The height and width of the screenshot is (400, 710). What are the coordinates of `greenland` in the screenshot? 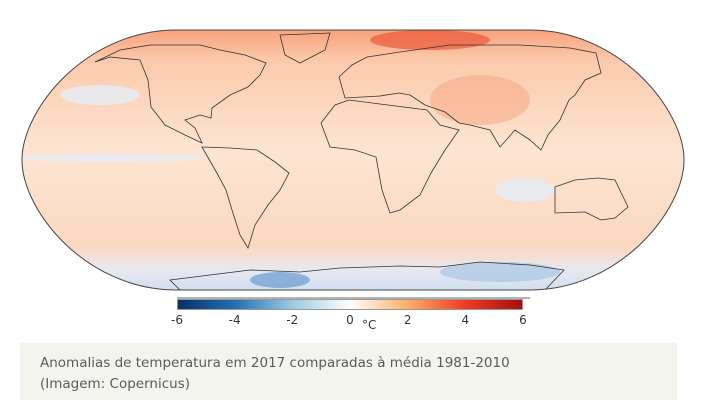 It's located at (305, 48).